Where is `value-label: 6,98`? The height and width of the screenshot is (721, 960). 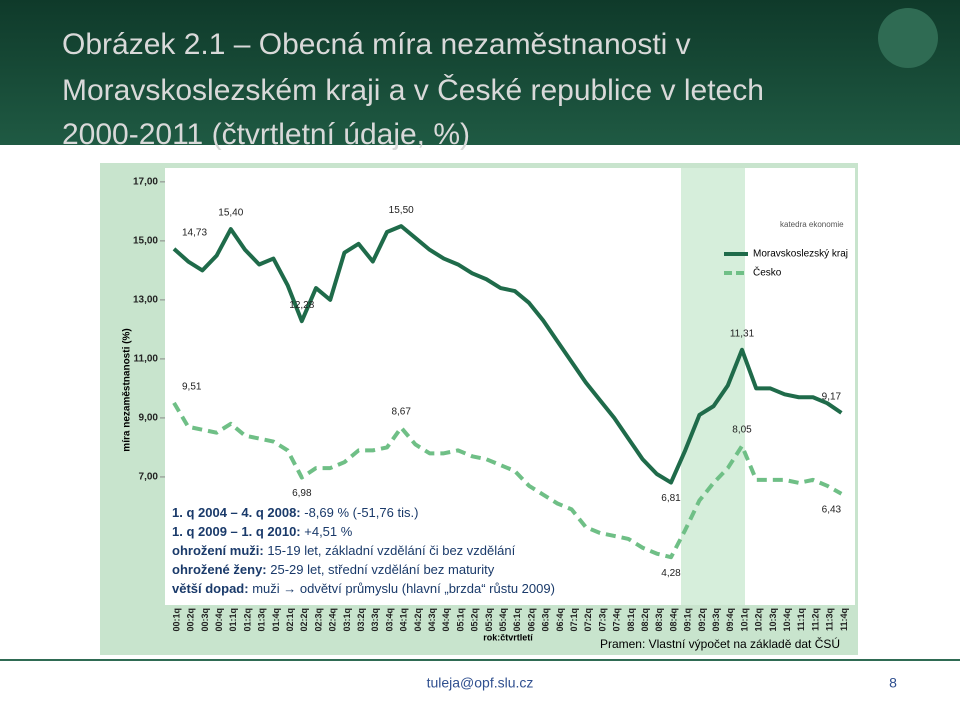 value-label: 6,98 is located at coordinates (302, 493).